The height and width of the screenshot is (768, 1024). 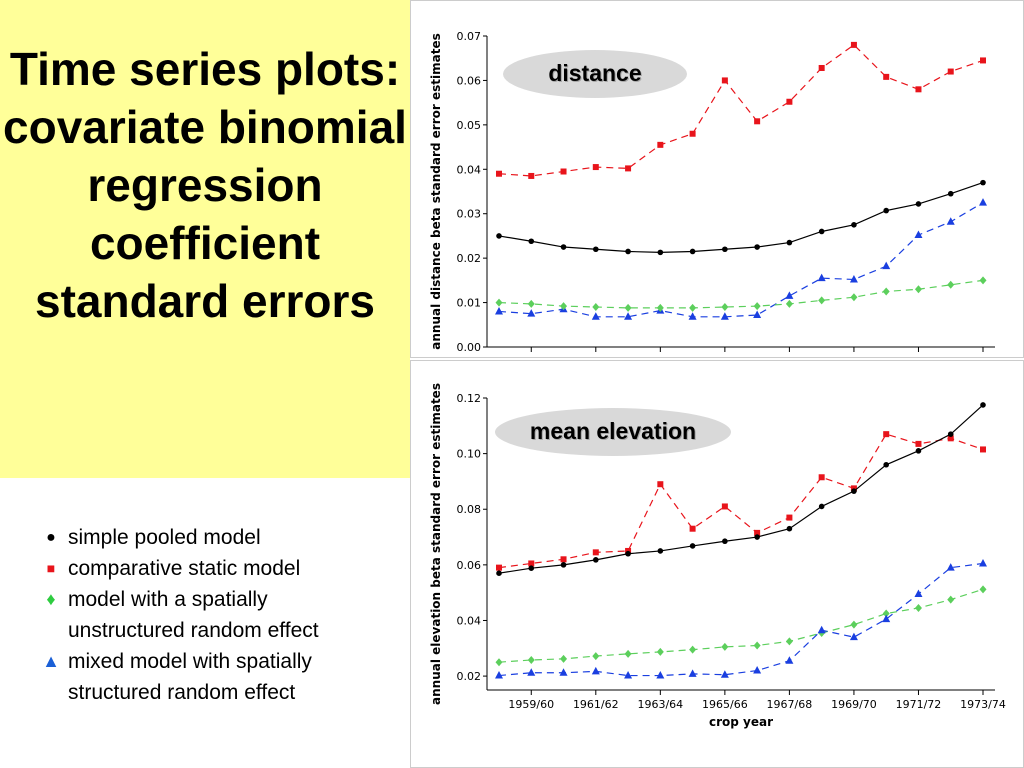 I want to click on y-tick-label: 0.12, so click(x=469, y=398).